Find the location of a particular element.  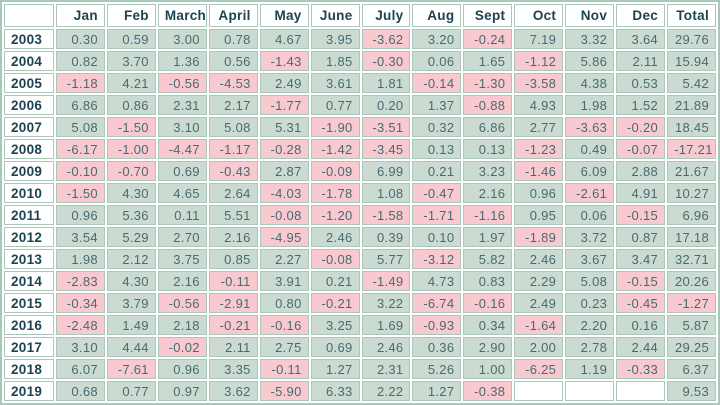

value-cell: 3.10 is located at coordinates (182, 127).